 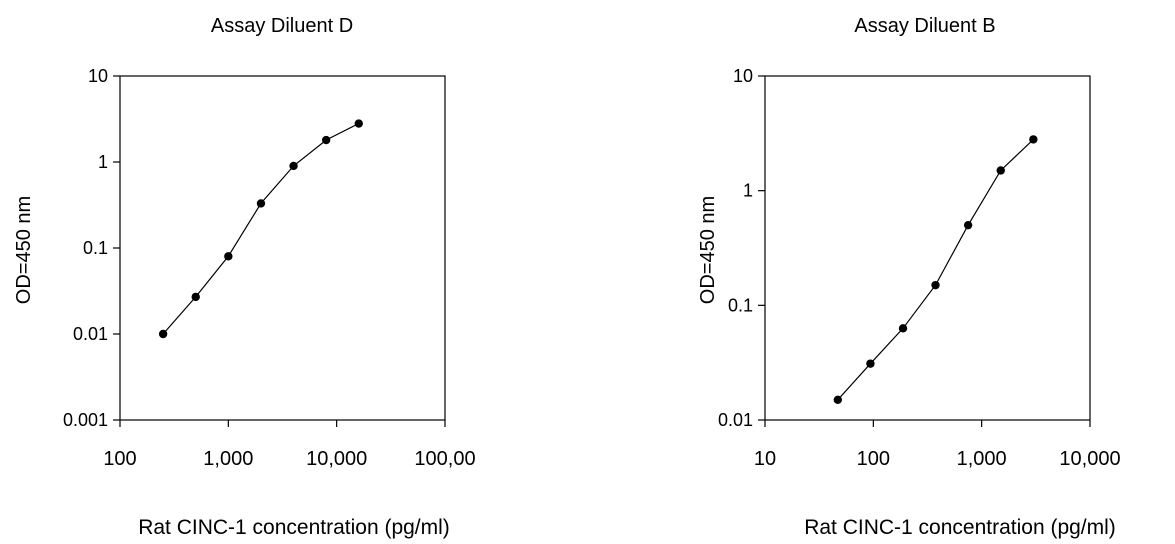 What do you see at coordinates (444, 459) in the screenshot?
I see `x-tick-label: 100,00` at bounding box center [444, 459].